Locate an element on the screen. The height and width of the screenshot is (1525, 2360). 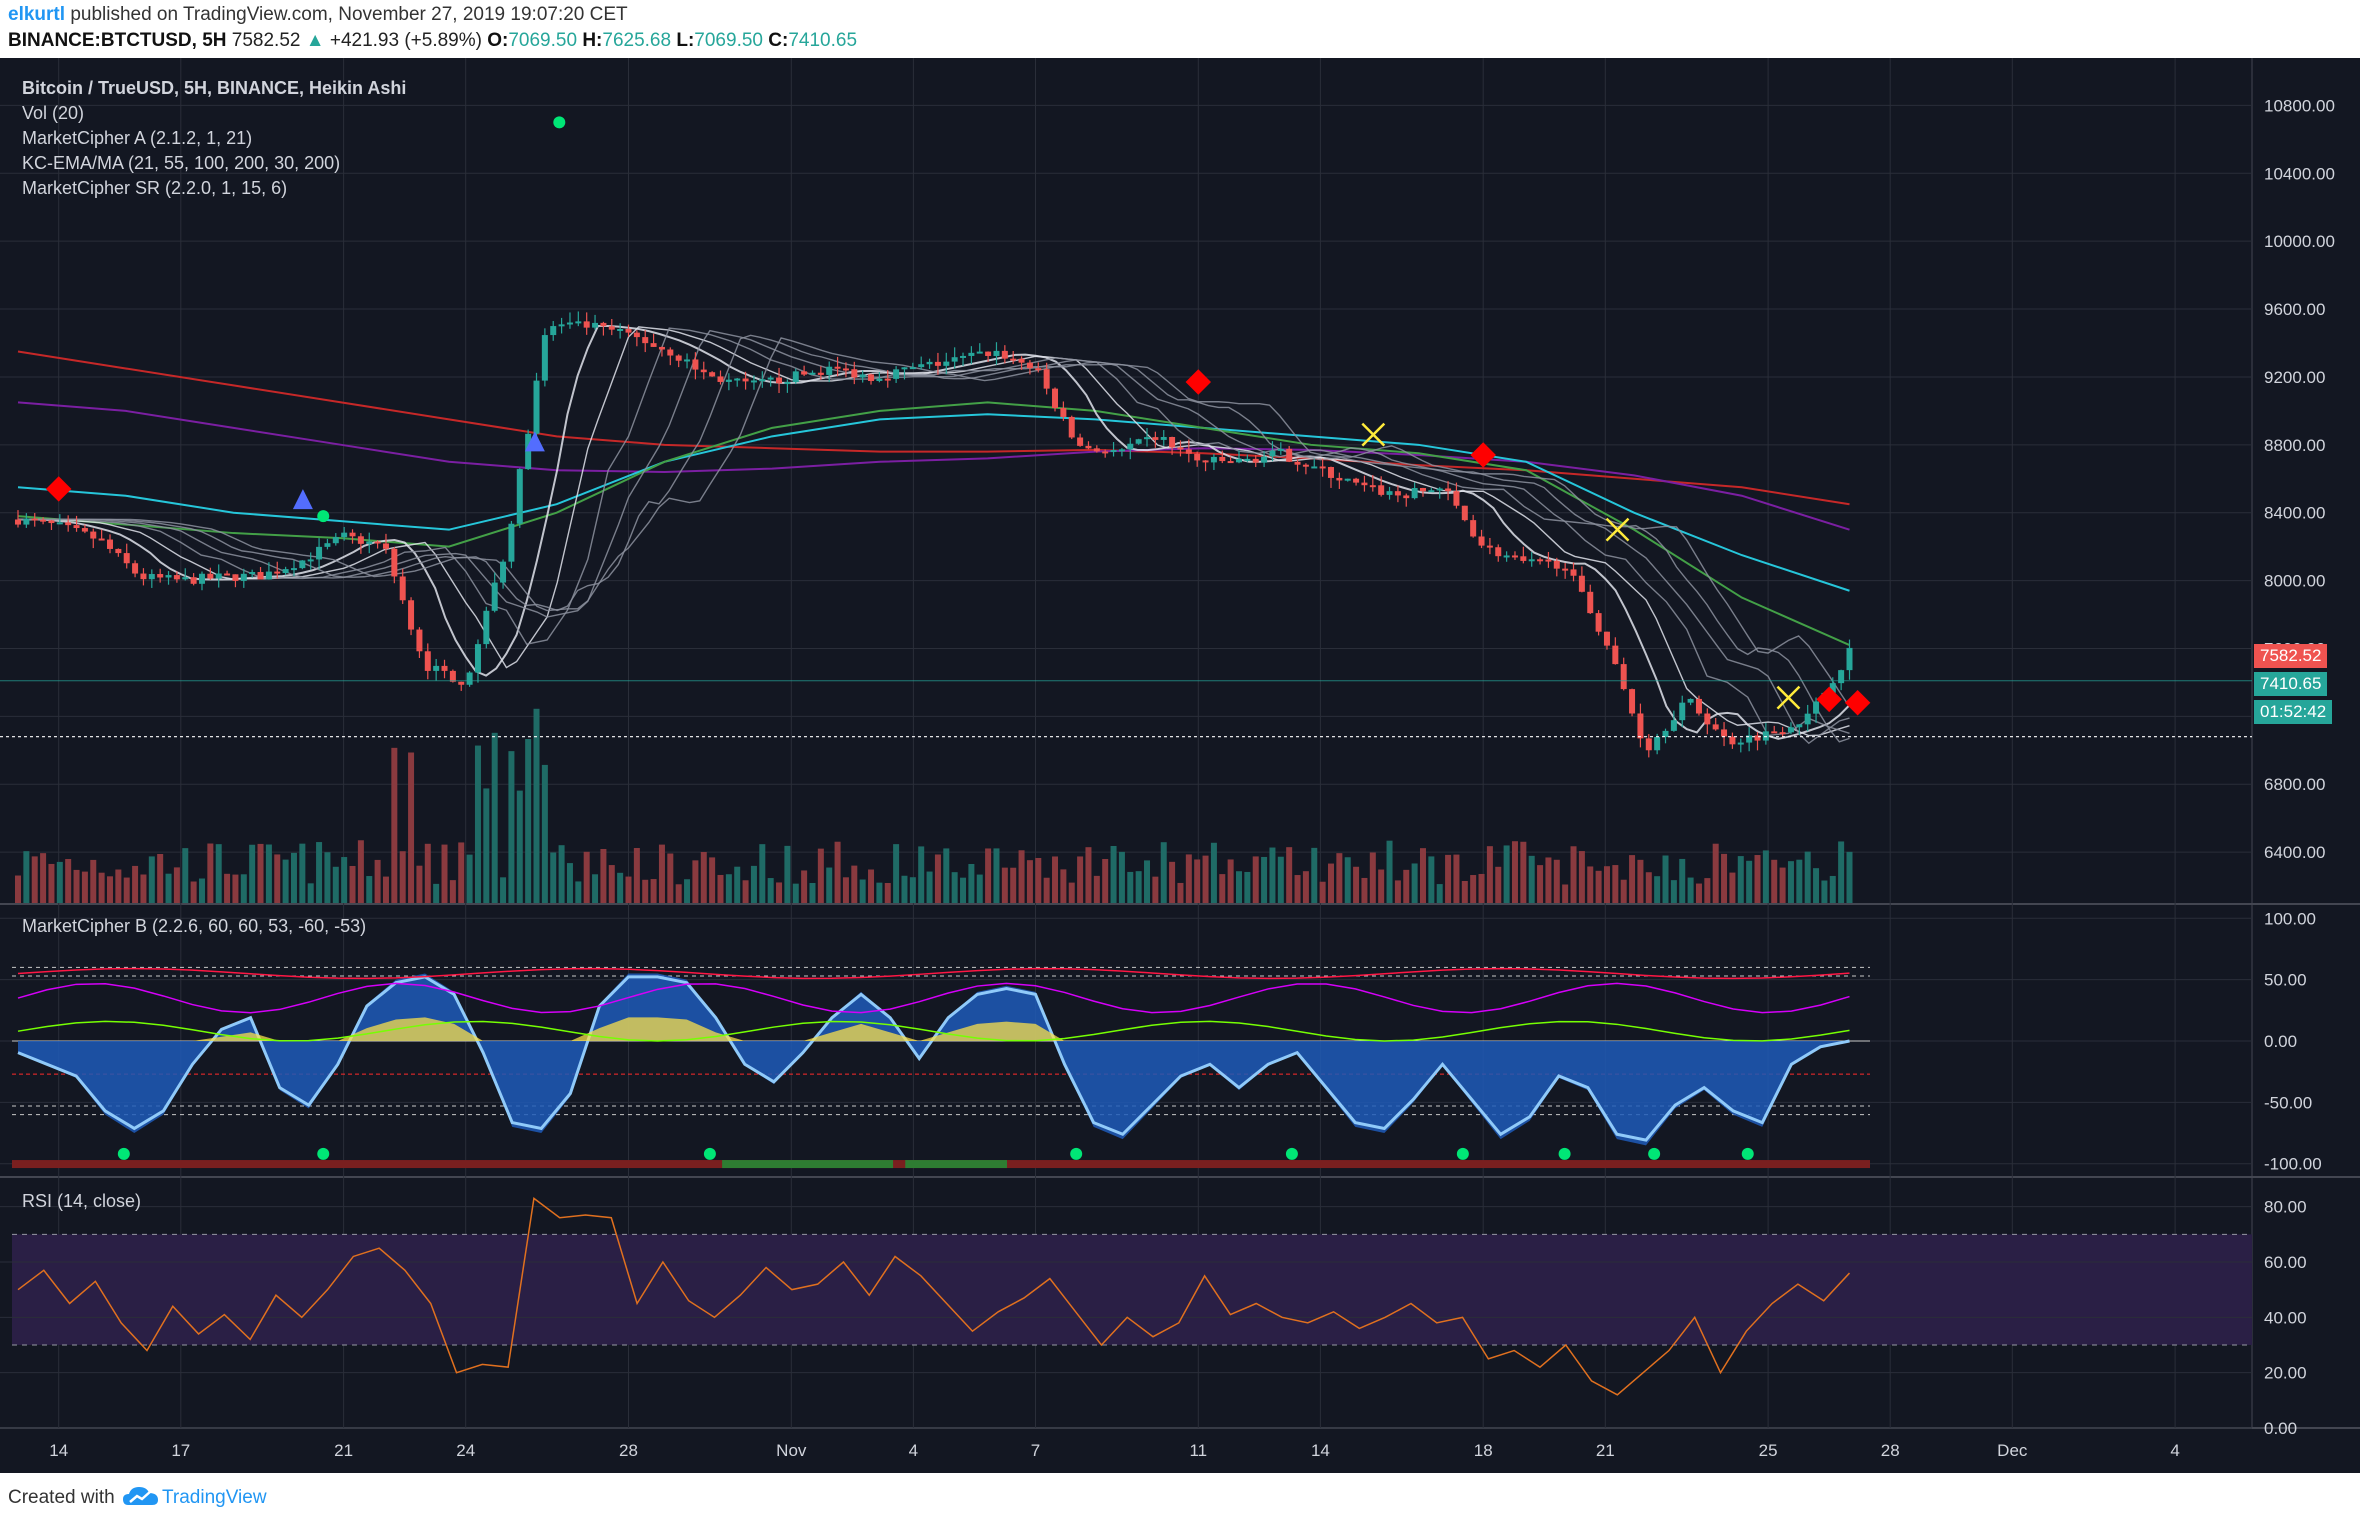
last-price-tag: 7582.52 is located at coordinates (2291, 656).